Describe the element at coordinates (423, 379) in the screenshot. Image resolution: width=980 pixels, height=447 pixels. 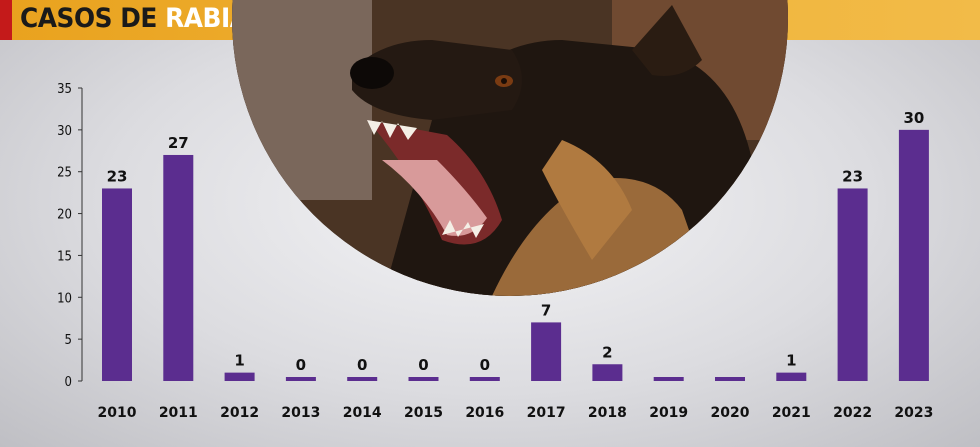
I see `bar-2015` at that location.